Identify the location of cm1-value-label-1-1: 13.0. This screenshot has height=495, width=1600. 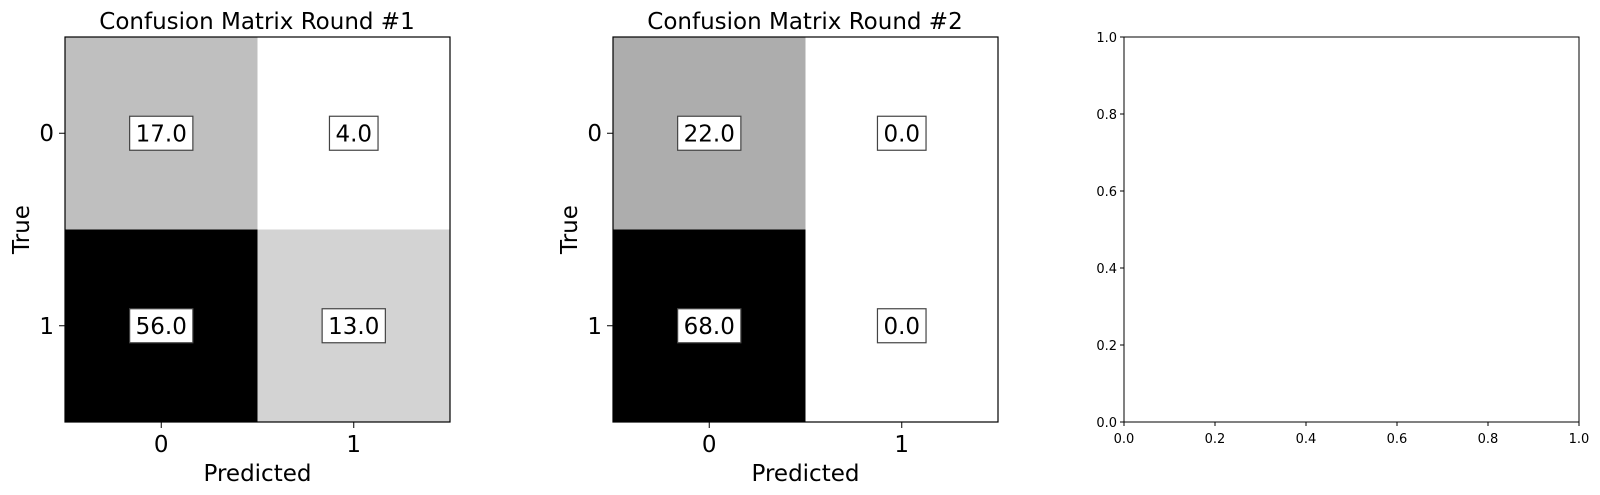
(353, 327).